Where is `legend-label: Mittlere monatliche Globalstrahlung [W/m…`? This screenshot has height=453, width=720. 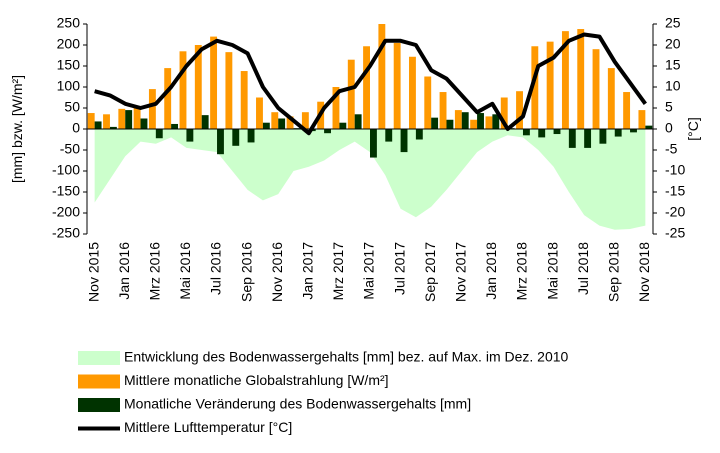
legend-label: Mittlere monatliche Globalstrahlung [W/m… is located at coordinates (256, 380).